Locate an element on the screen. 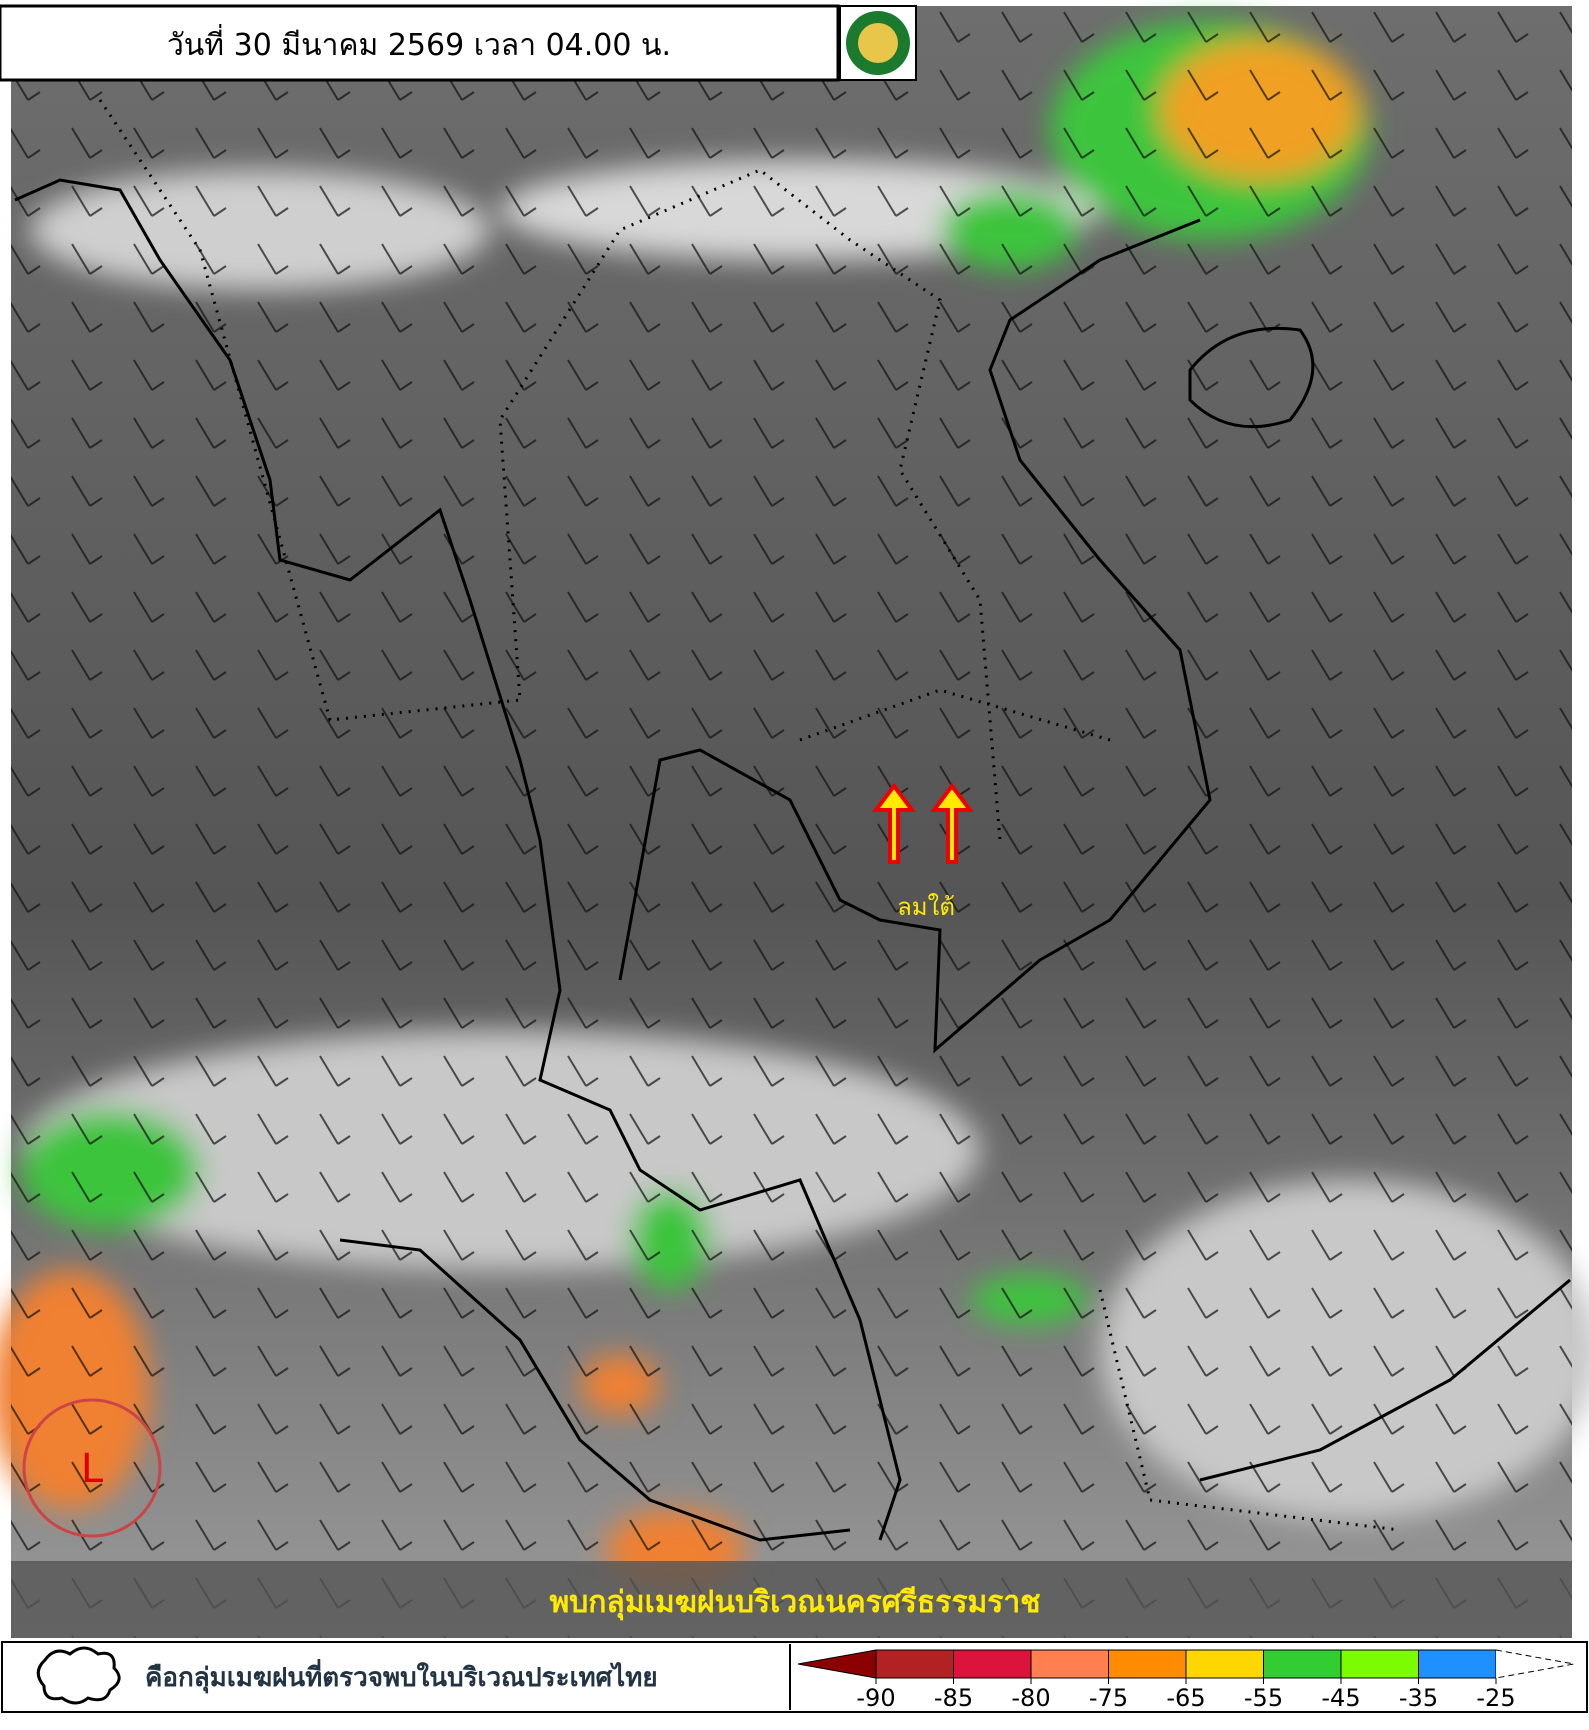 This screenshot has height=1730, width=1589. colorbar-tick-label: -25 is located at coordinates (1495, 1698).